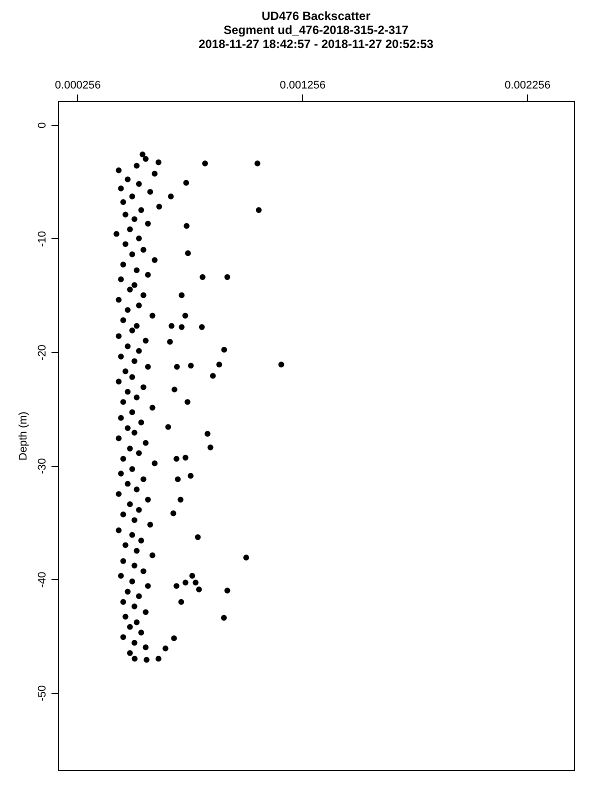  What do you see at coordinates (42, 580) in the screenshot?
I see `y-tick-label: -40` at bounding box center [42, 580].